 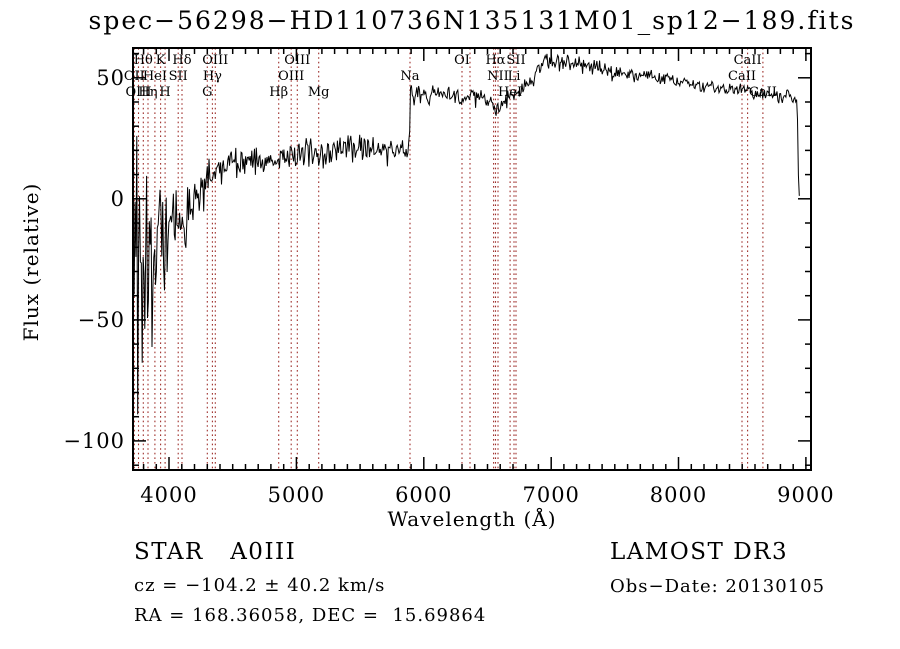 I want to click on spectral-line-label: OII, so click(x=134, y=76).